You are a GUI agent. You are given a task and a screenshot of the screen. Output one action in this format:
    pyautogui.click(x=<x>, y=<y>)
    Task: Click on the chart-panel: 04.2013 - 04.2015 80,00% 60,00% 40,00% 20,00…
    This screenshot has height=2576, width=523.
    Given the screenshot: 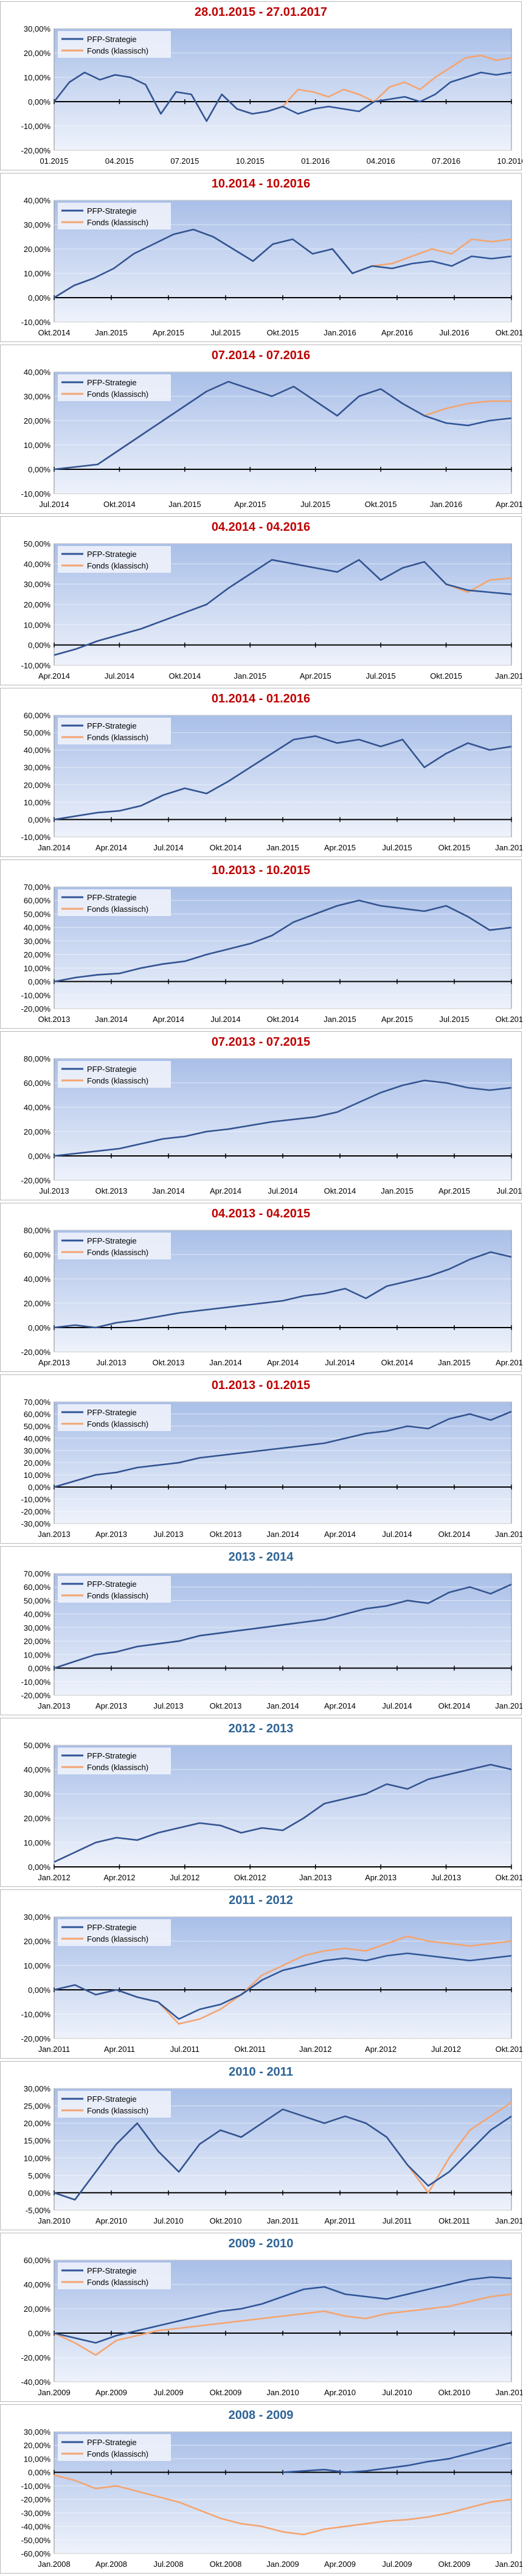 What is the action you would take?
    pyautogui.click(x=261, y=1288)
    